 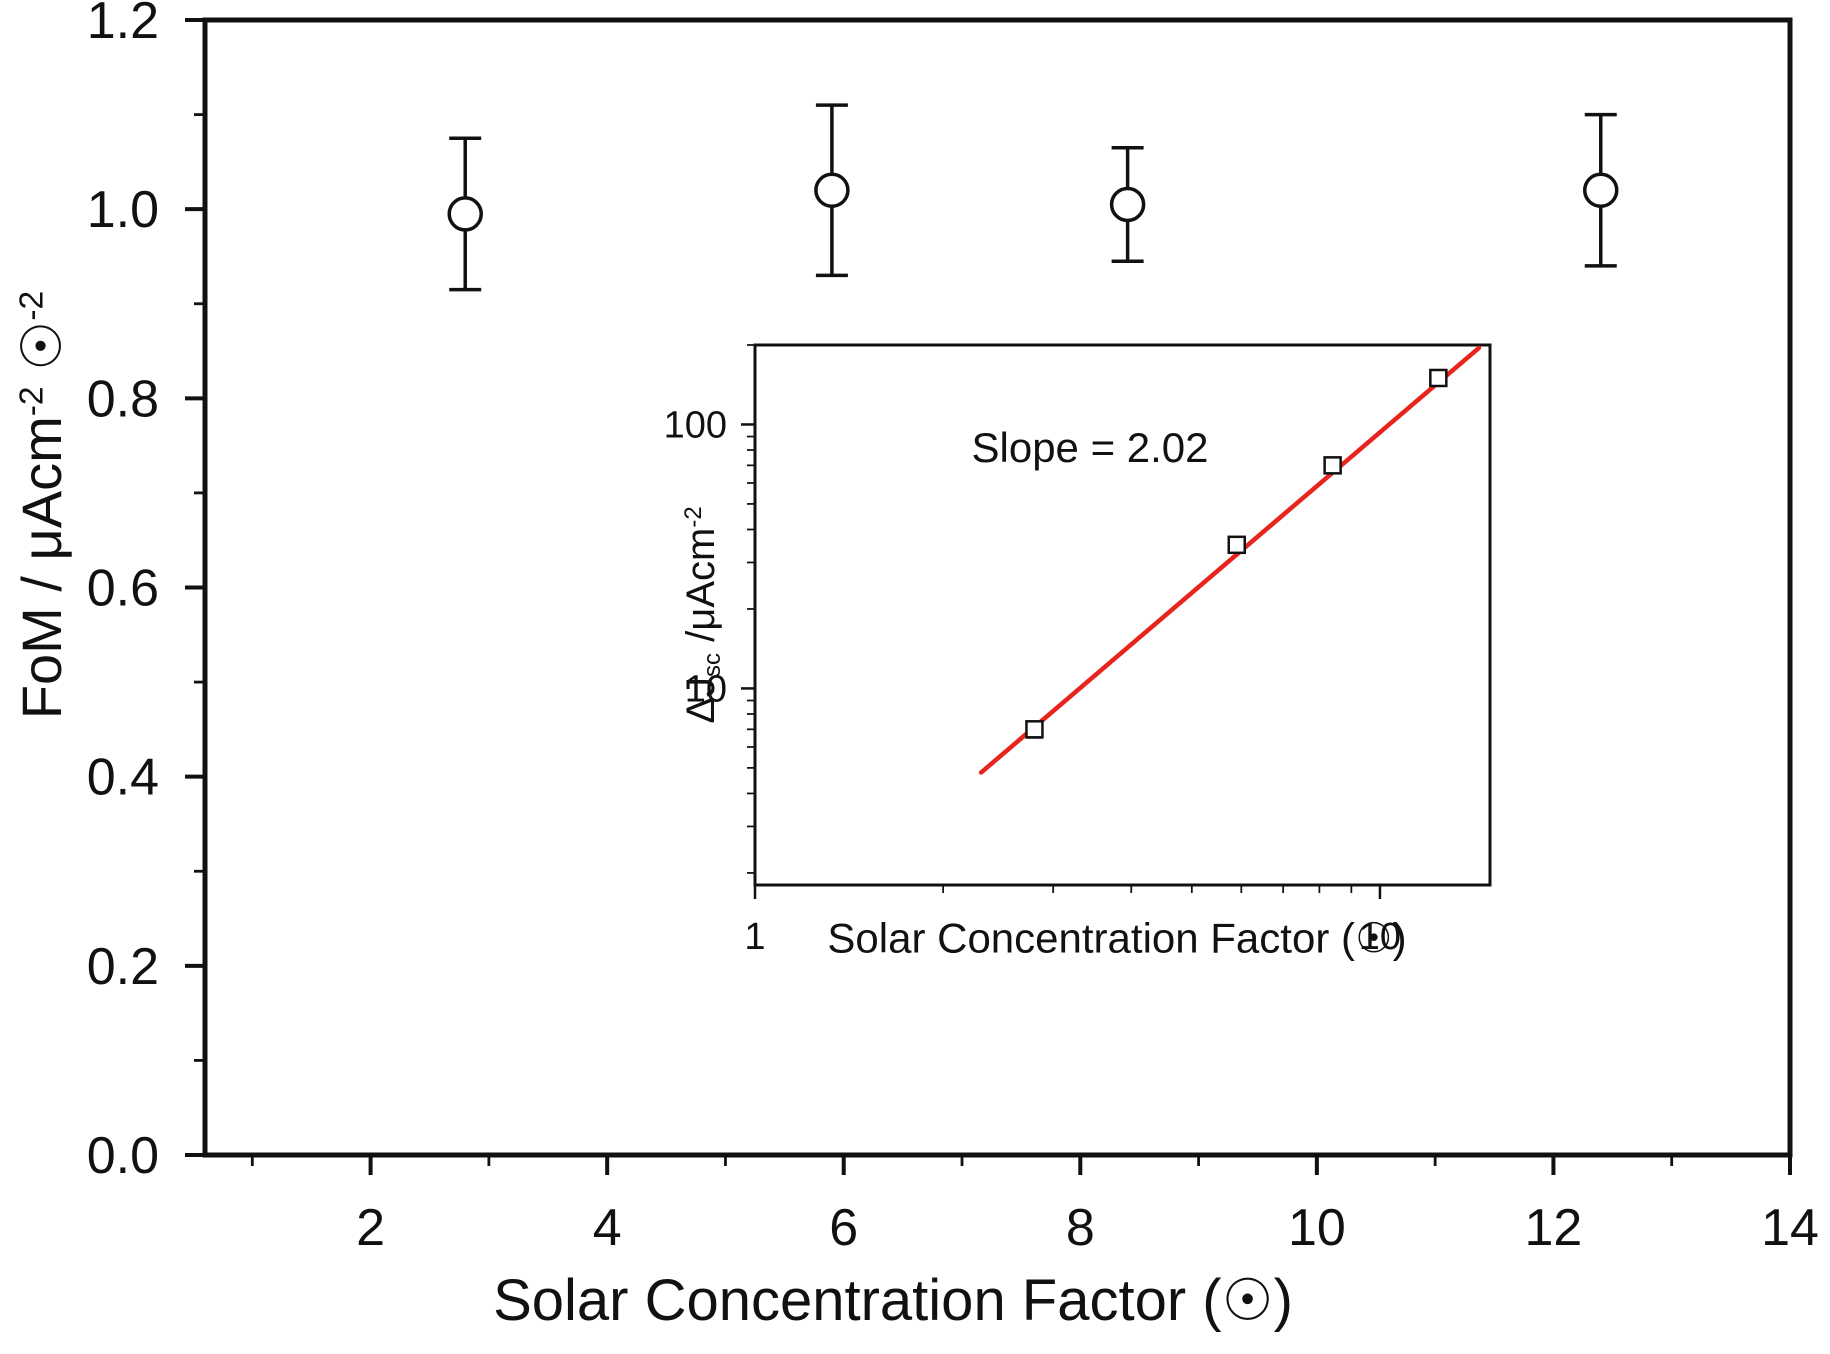 What do you see at coordinates (370, 1228) in the screenshot?
I see `x-tick-label: 2` at bounding box center [370, 1228].